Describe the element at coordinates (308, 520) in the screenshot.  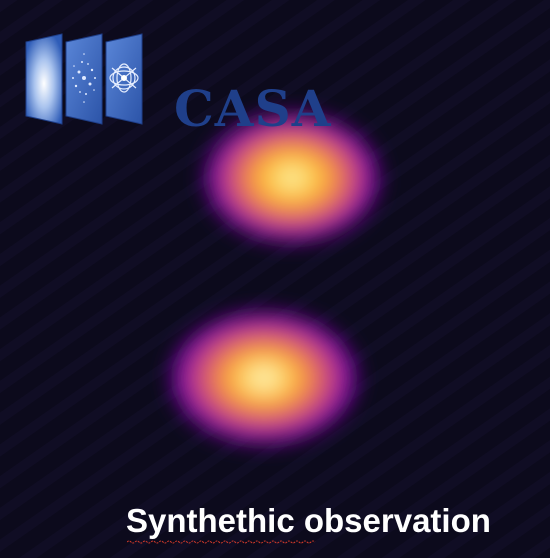
I see `image-caption: Synthethic observation` at that location.